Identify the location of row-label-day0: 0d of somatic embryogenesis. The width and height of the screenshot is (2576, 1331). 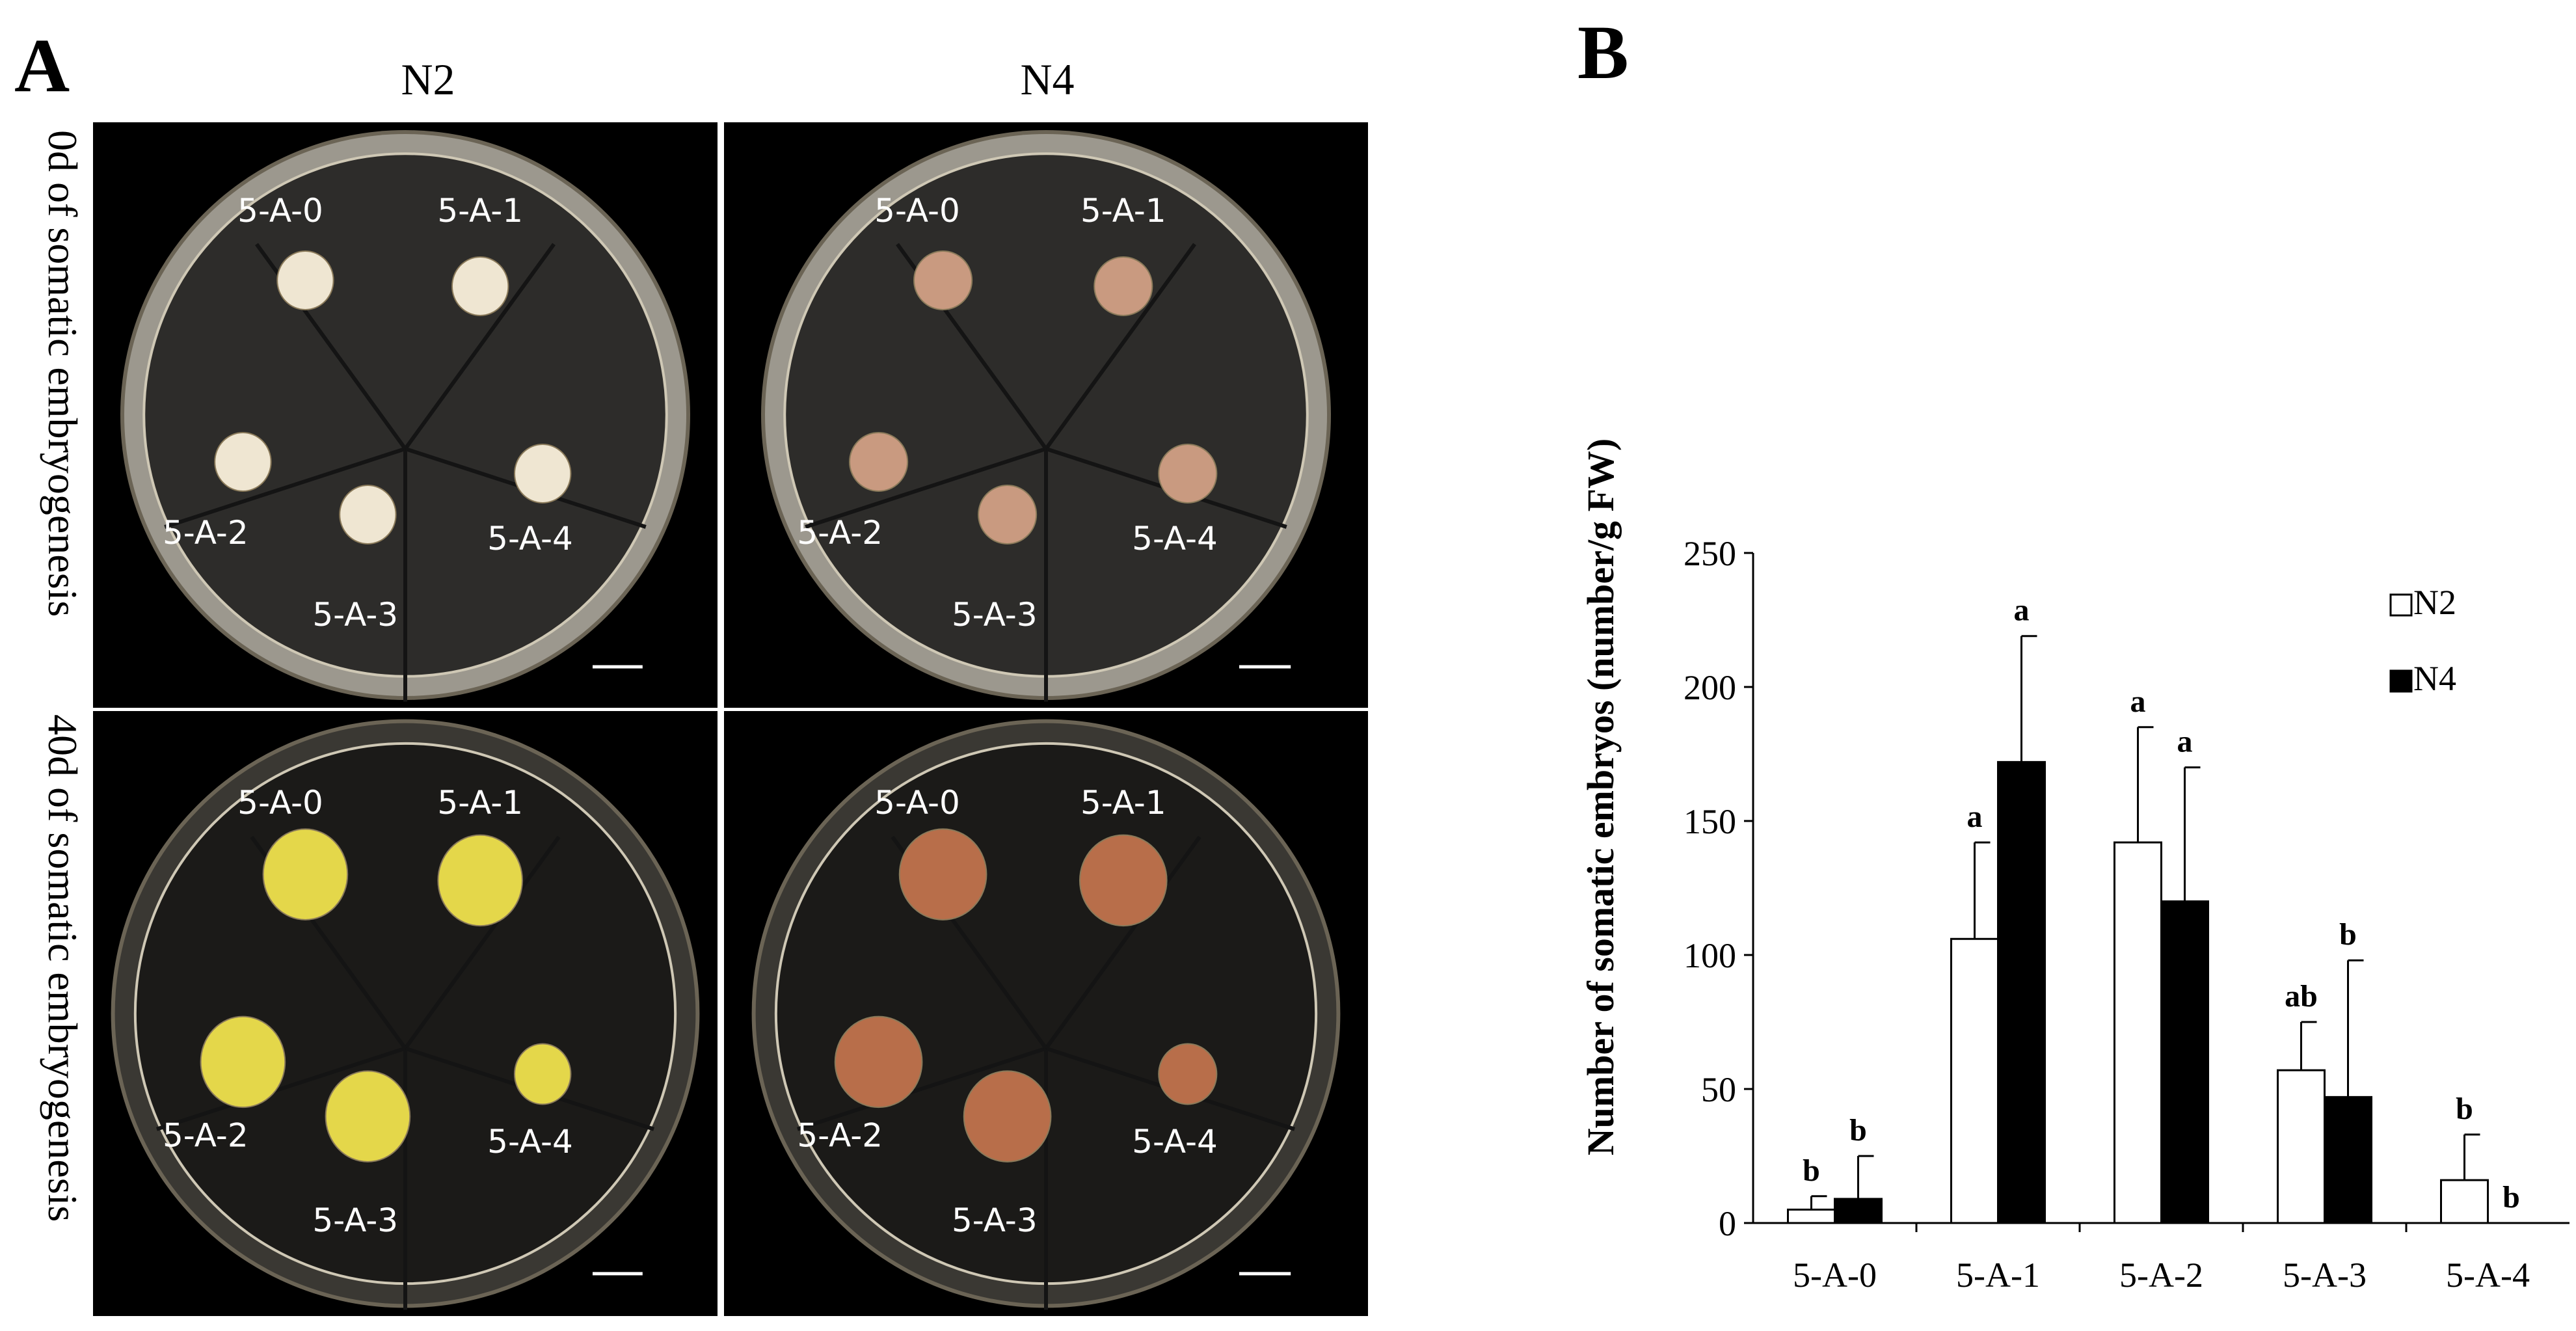
(63, 373).